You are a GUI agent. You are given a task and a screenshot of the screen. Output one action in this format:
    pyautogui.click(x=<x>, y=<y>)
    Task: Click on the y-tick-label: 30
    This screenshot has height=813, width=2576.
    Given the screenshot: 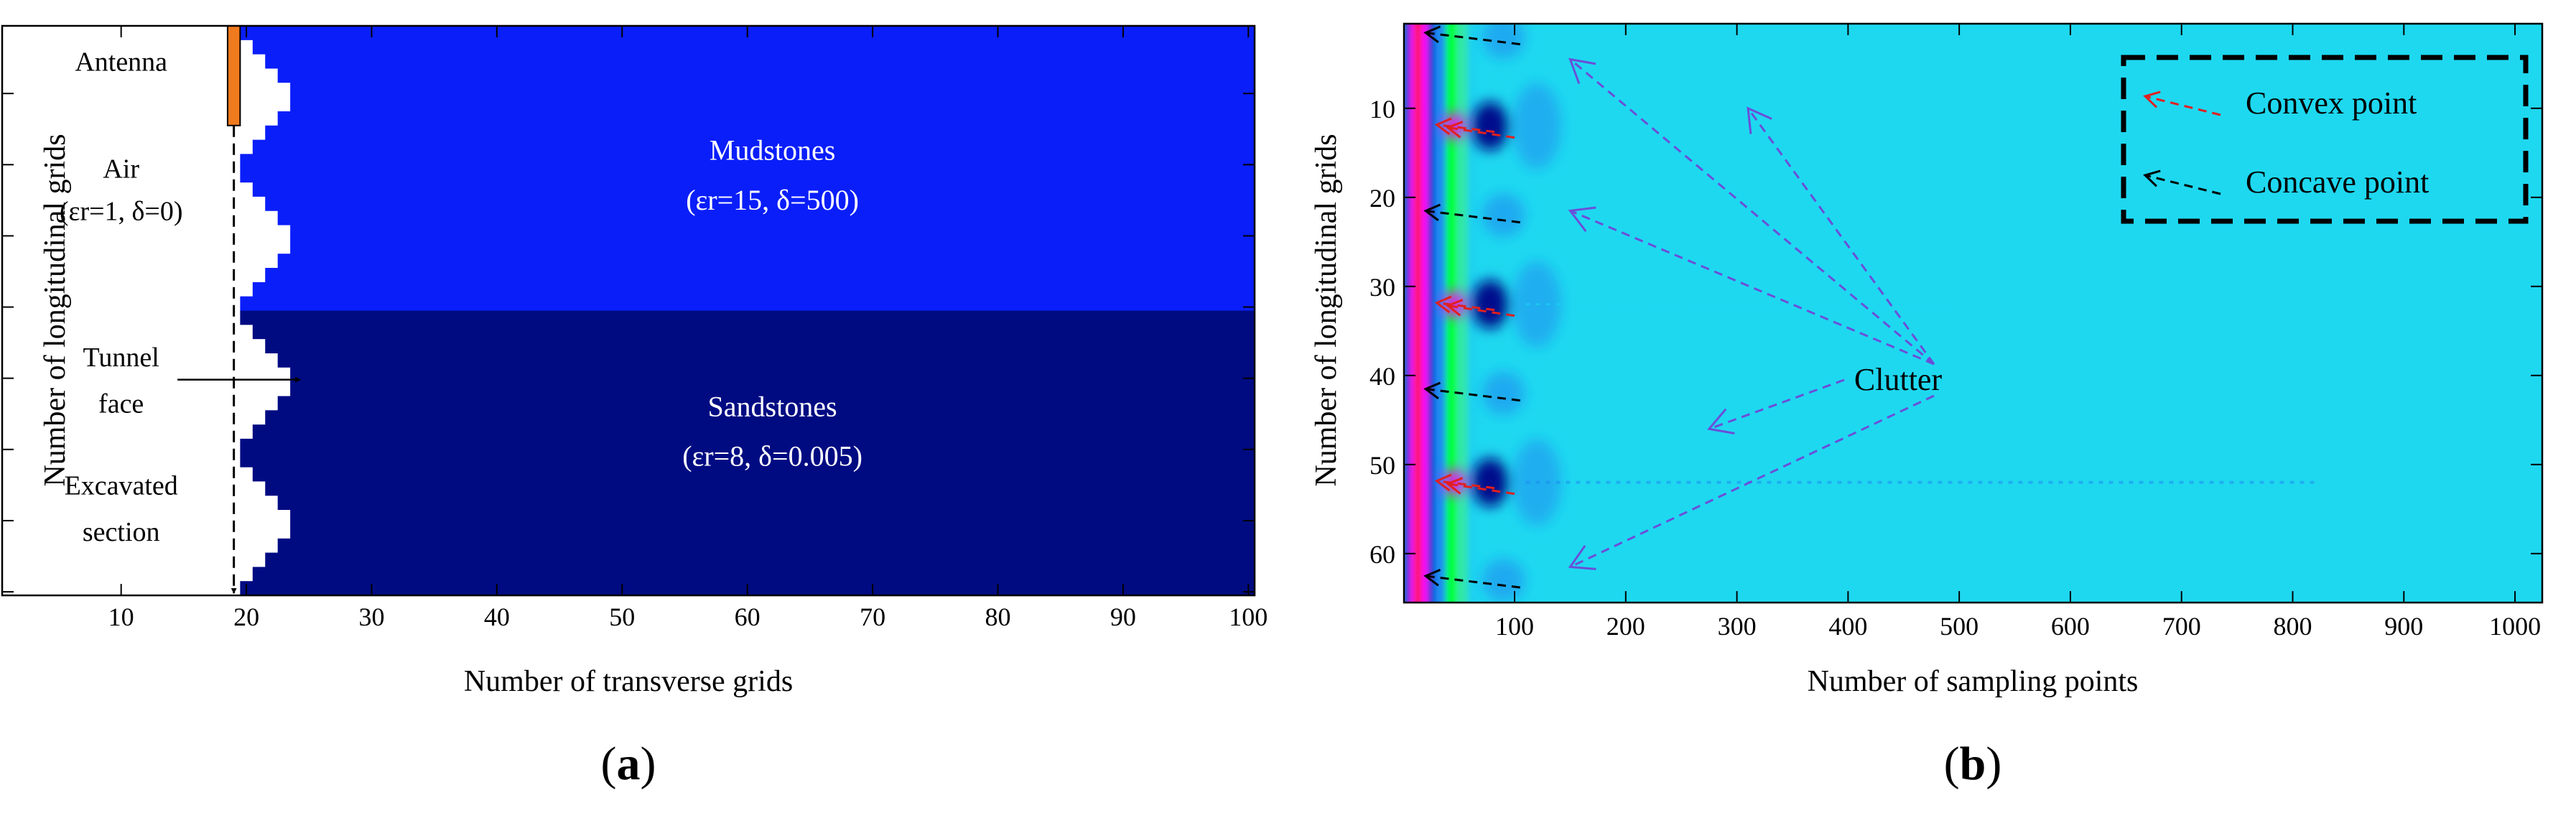 What is the action you would take?
    pyautogui.click(x=1382, y=287)
    